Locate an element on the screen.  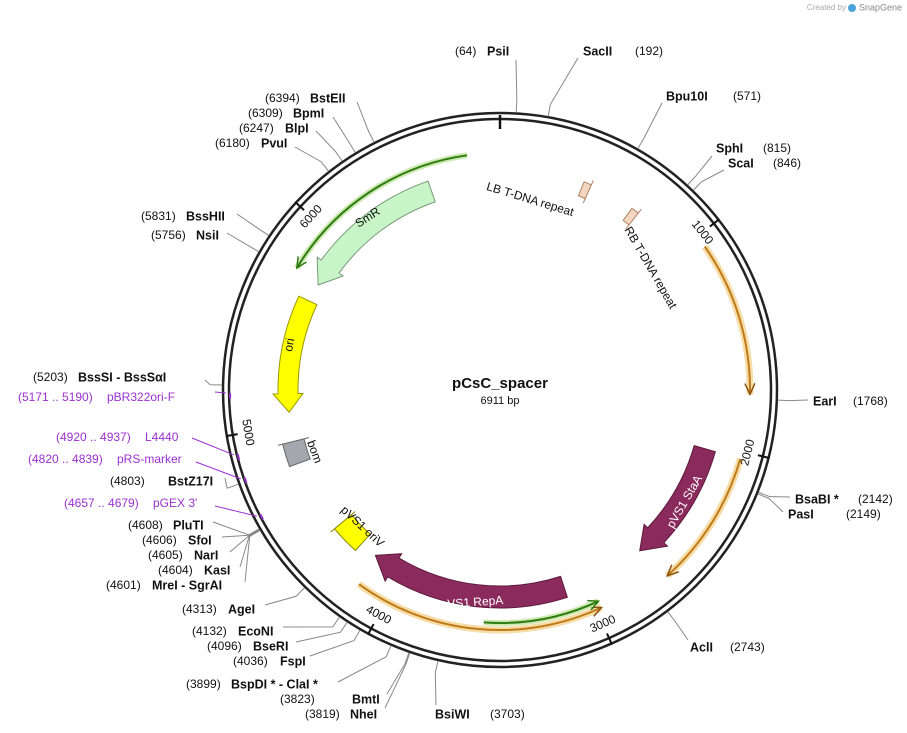
ruler-label: 2000 is located at coordinates (747, 453).